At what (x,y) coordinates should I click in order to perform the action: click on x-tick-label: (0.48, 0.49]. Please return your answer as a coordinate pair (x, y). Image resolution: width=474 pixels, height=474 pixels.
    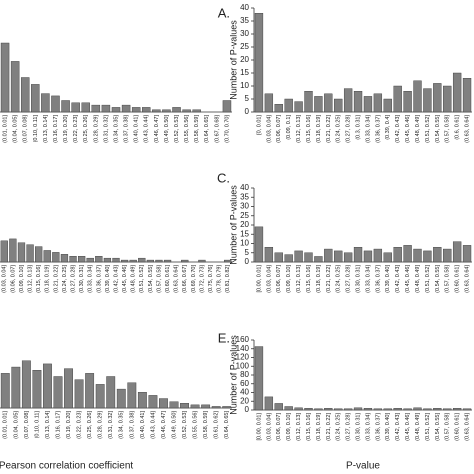
    Looking at the image, I should click on (134, 279).